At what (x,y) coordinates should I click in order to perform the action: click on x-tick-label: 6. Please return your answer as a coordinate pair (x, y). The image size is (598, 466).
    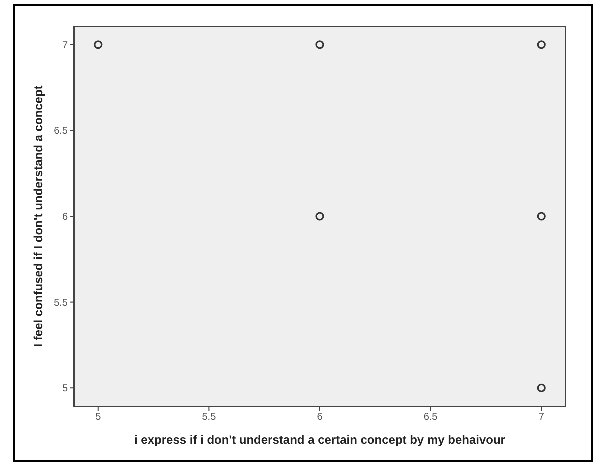
    Looking at the image, I should click on (320, 418).